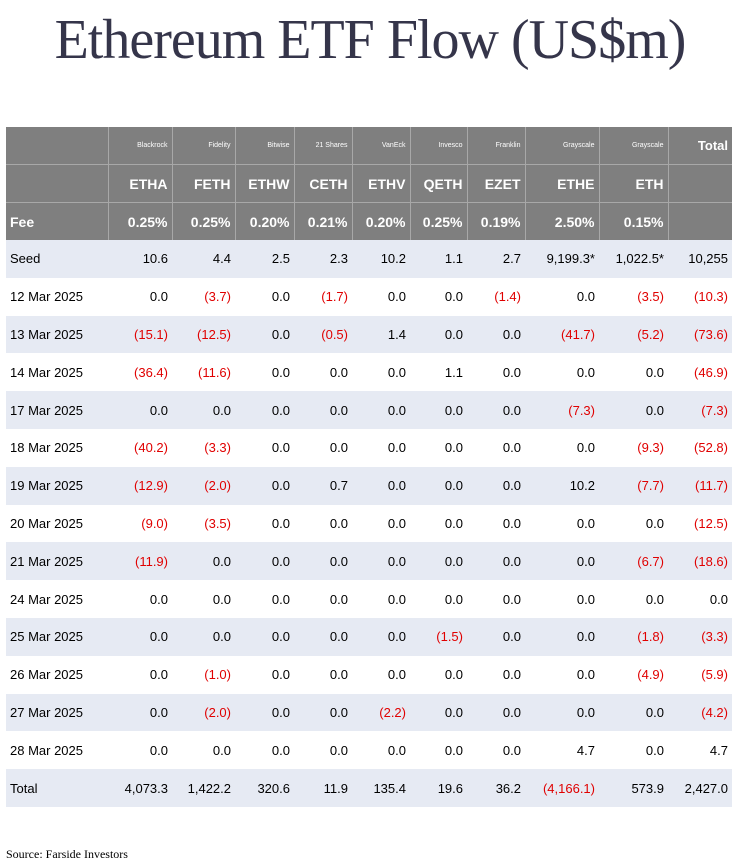  What do you see at coordinates (46, 448) in the screenshot?
I see `row-date: 18 Mar 2025` at bounding box center [46, 448].